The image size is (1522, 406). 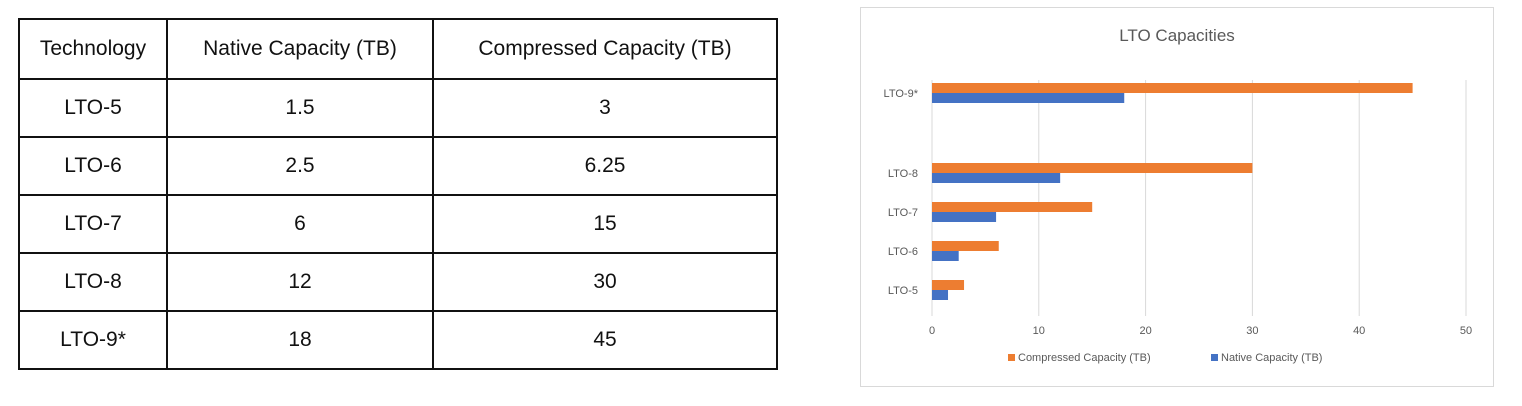 I want to click on y-tick-label: LTO-6, so click(x=903, y=252).